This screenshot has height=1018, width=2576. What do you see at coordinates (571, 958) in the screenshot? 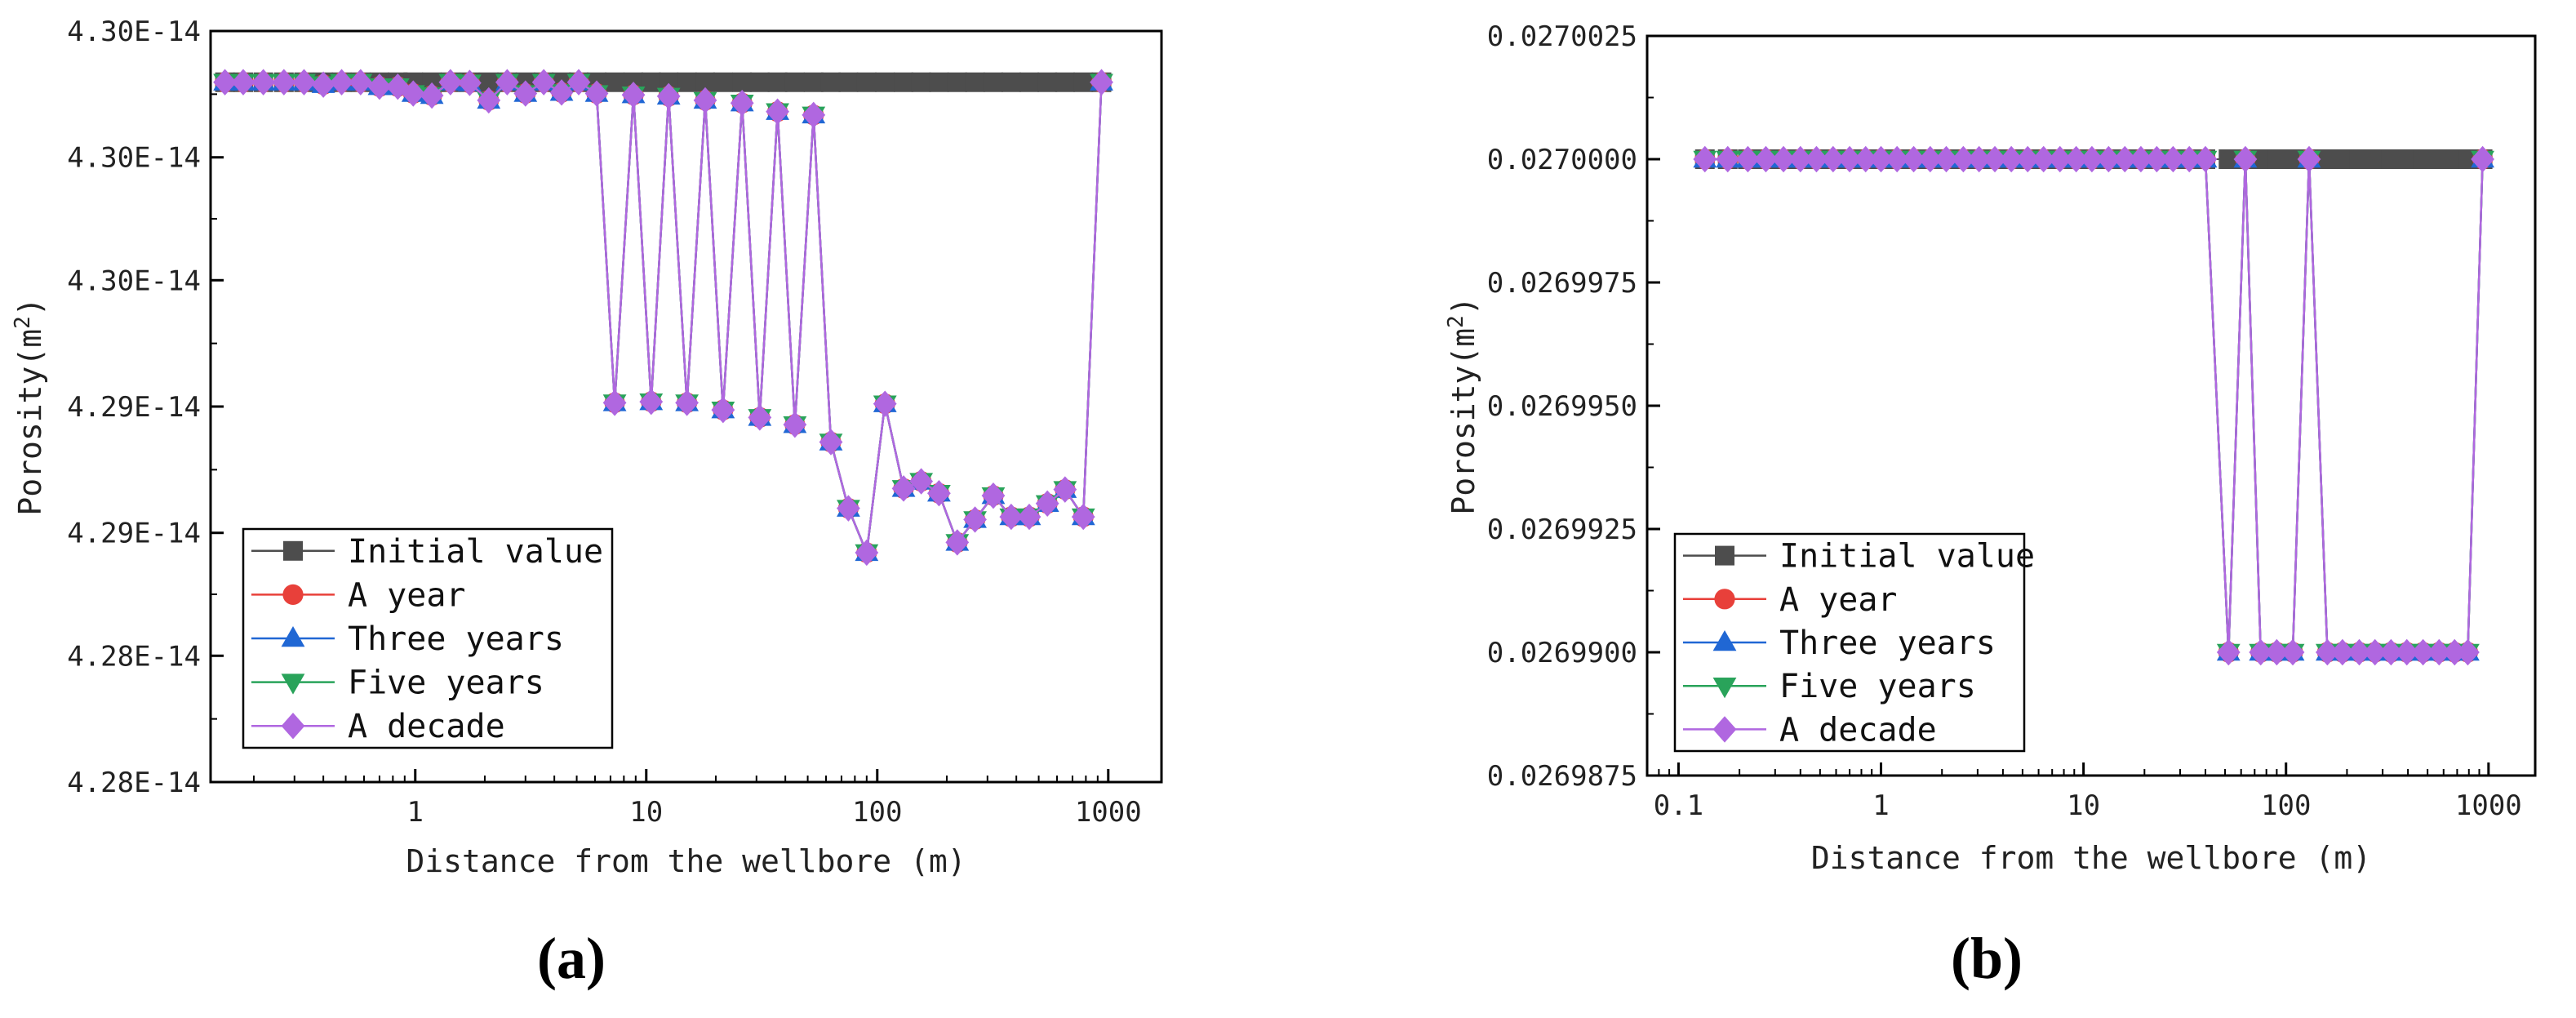
I see `panel-label: (a)` at bounding box center [571, 958].